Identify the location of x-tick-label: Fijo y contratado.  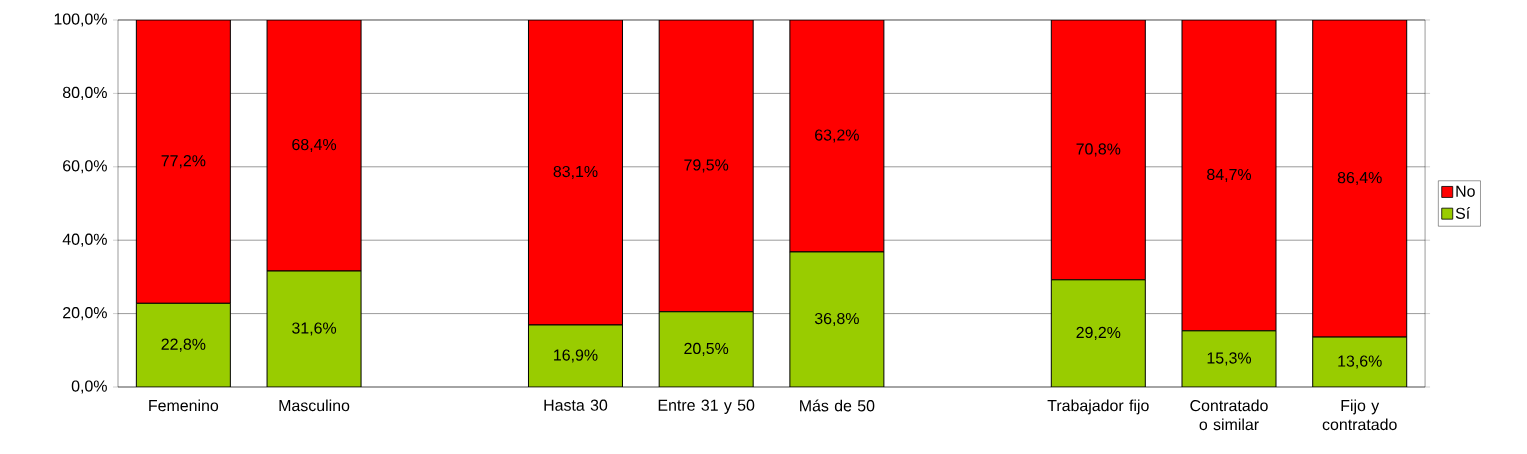
(1359, 415).